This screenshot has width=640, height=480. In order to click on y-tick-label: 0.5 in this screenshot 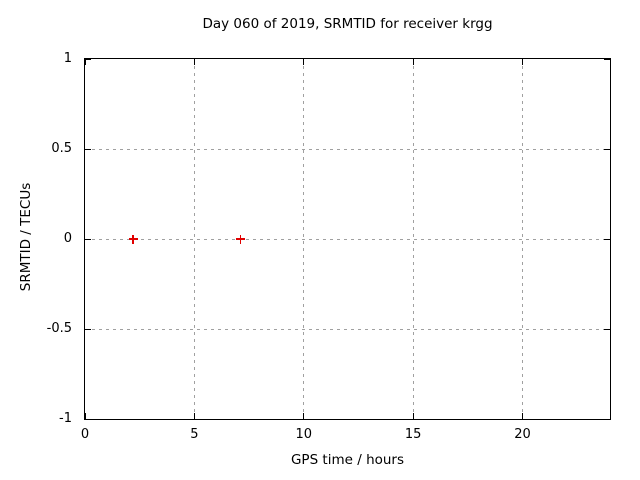, I will do `click(61, 148)`.